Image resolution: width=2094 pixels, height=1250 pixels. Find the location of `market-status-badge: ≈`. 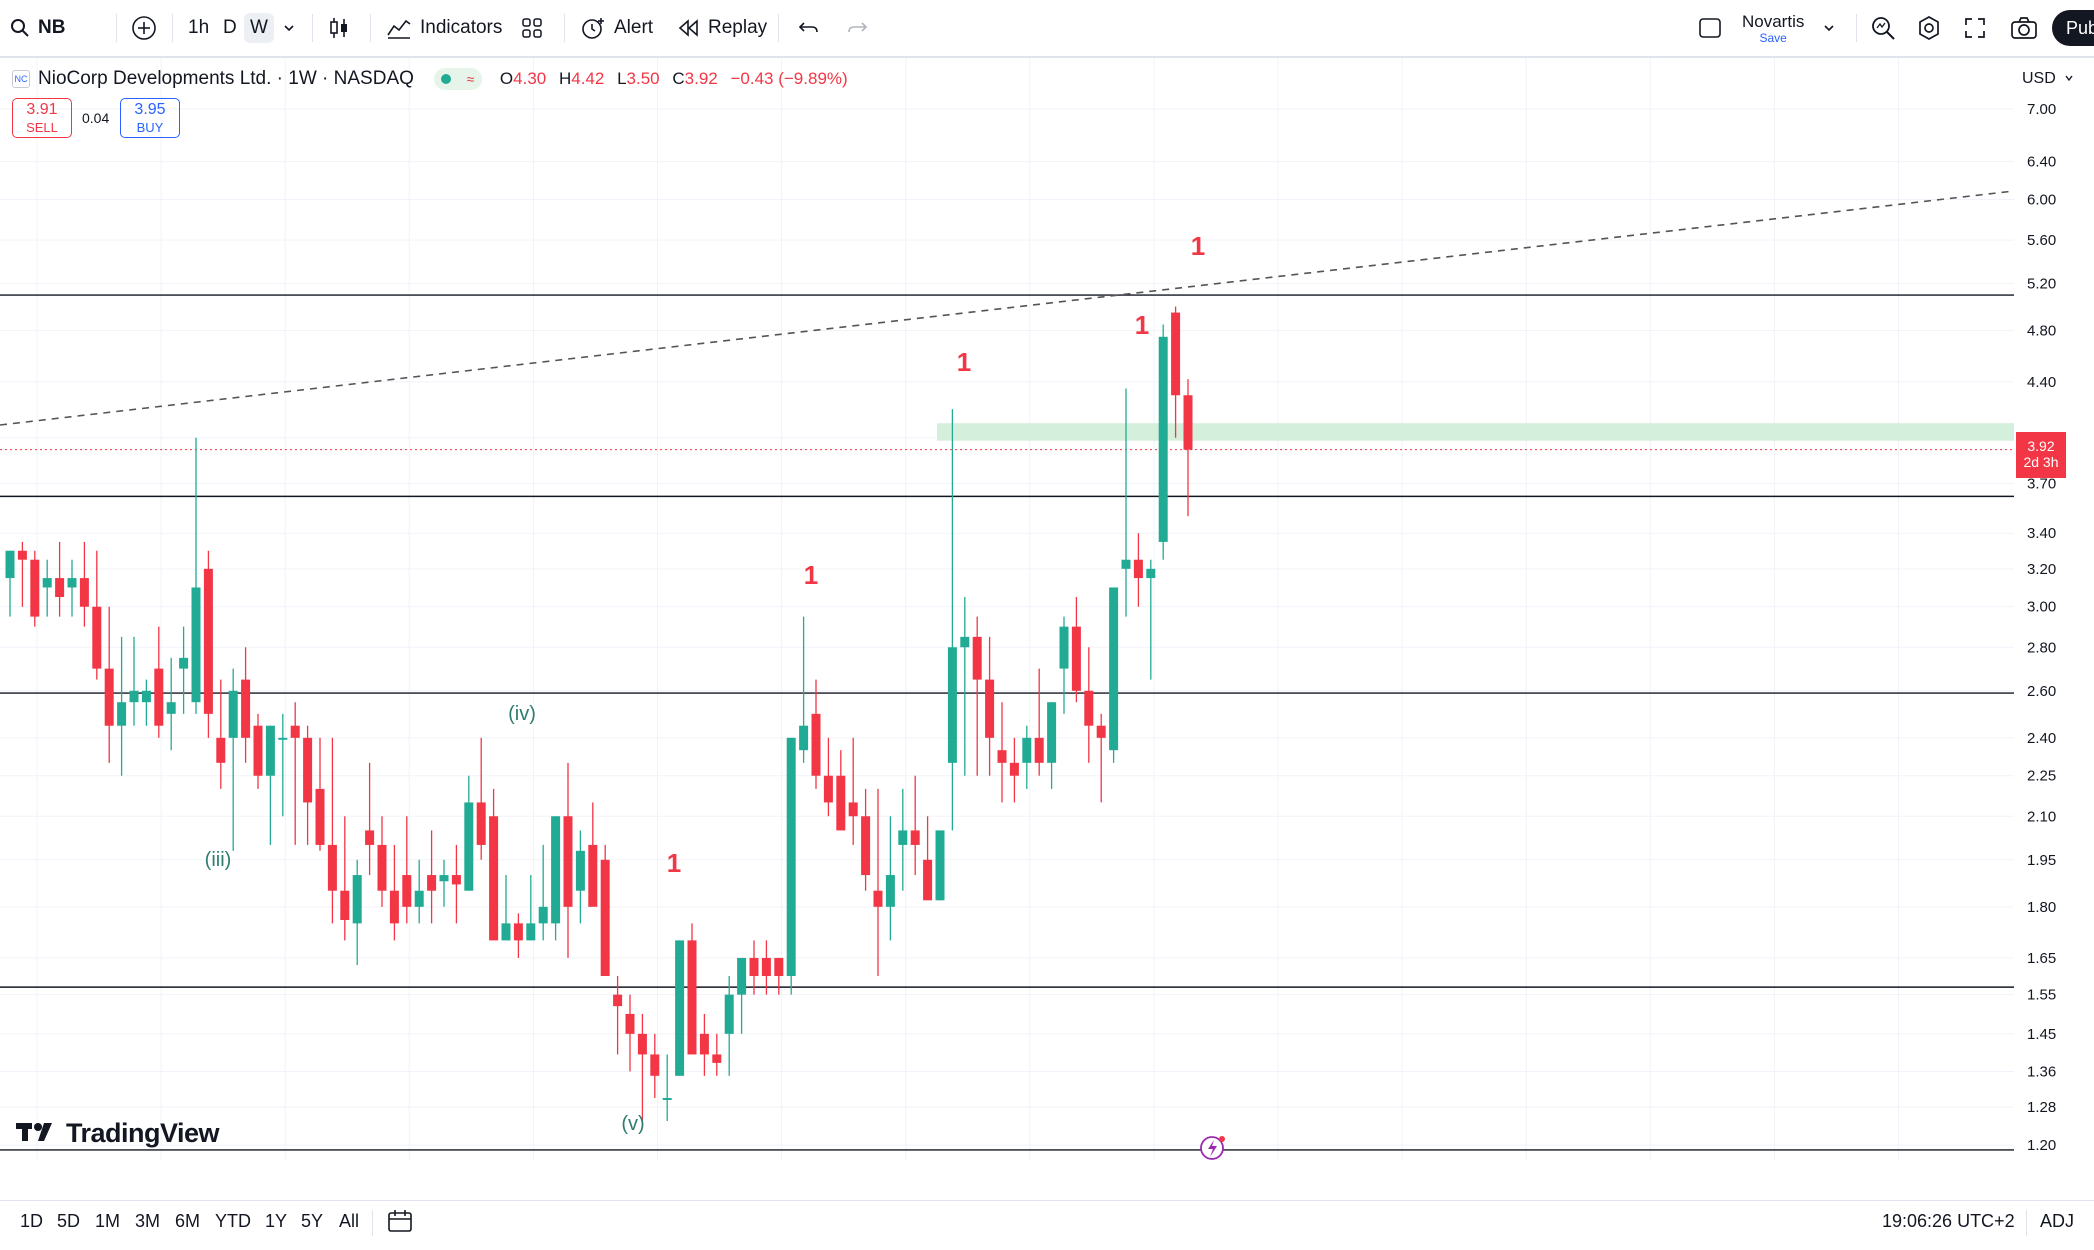

market-status-badge: ≈ is located at coordinates (457, 79).